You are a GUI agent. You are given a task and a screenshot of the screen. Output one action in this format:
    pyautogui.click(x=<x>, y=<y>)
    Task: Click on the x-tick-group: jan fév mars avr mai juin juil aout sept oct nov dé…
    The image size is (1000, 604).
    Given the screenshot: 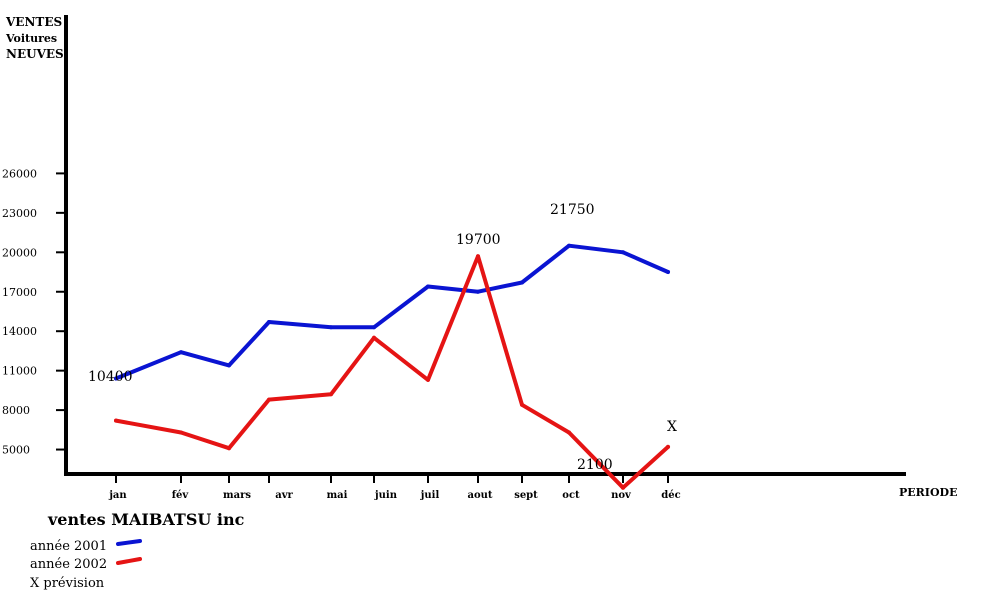 What is the action you would take?
    pyautogui.click(x=394, y=487)
    